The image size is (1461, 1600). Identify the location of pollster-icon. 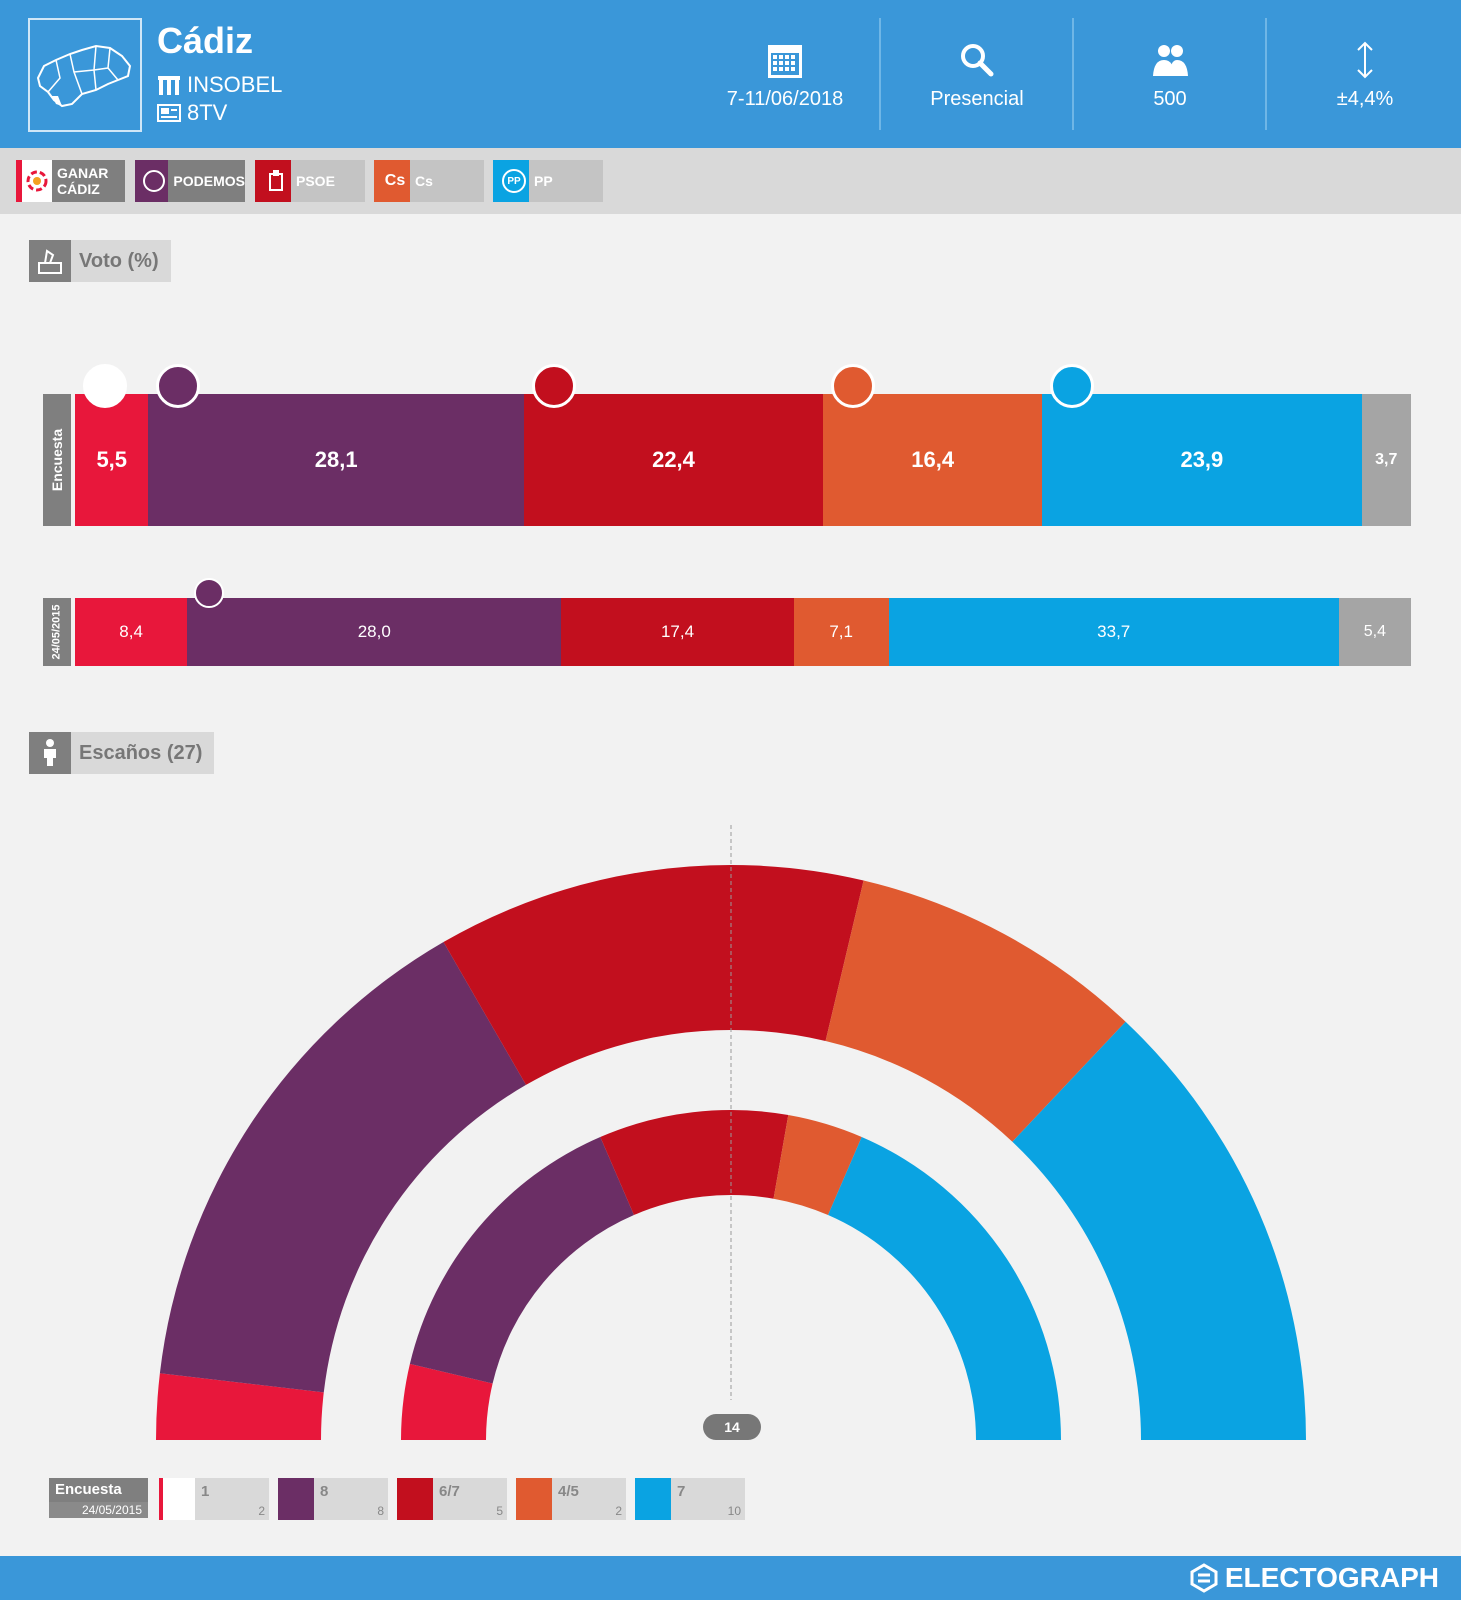
(169, 85).